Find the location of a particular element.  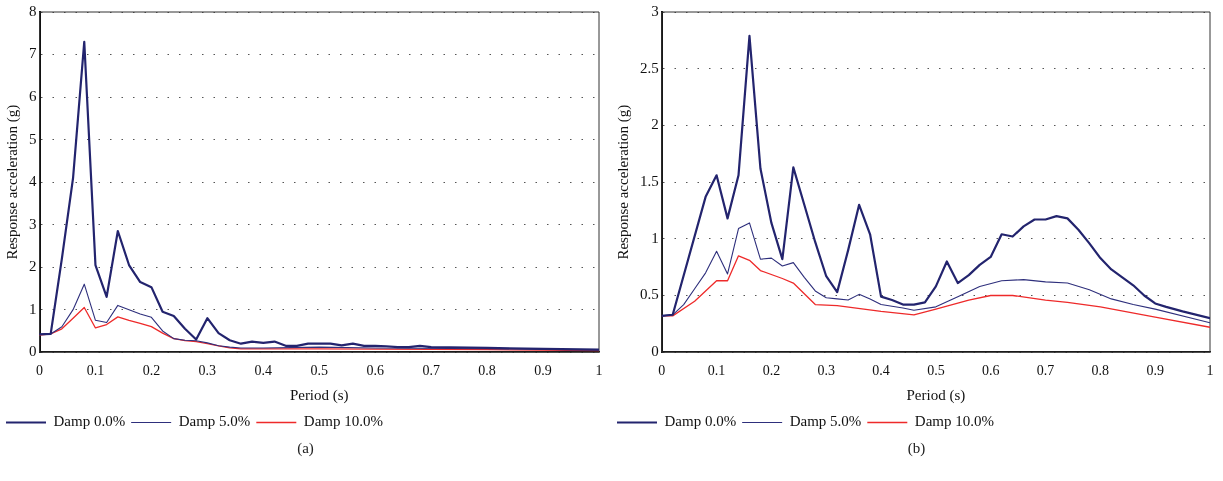

y-tick-label: 7 is located at coordinates (33, 53).